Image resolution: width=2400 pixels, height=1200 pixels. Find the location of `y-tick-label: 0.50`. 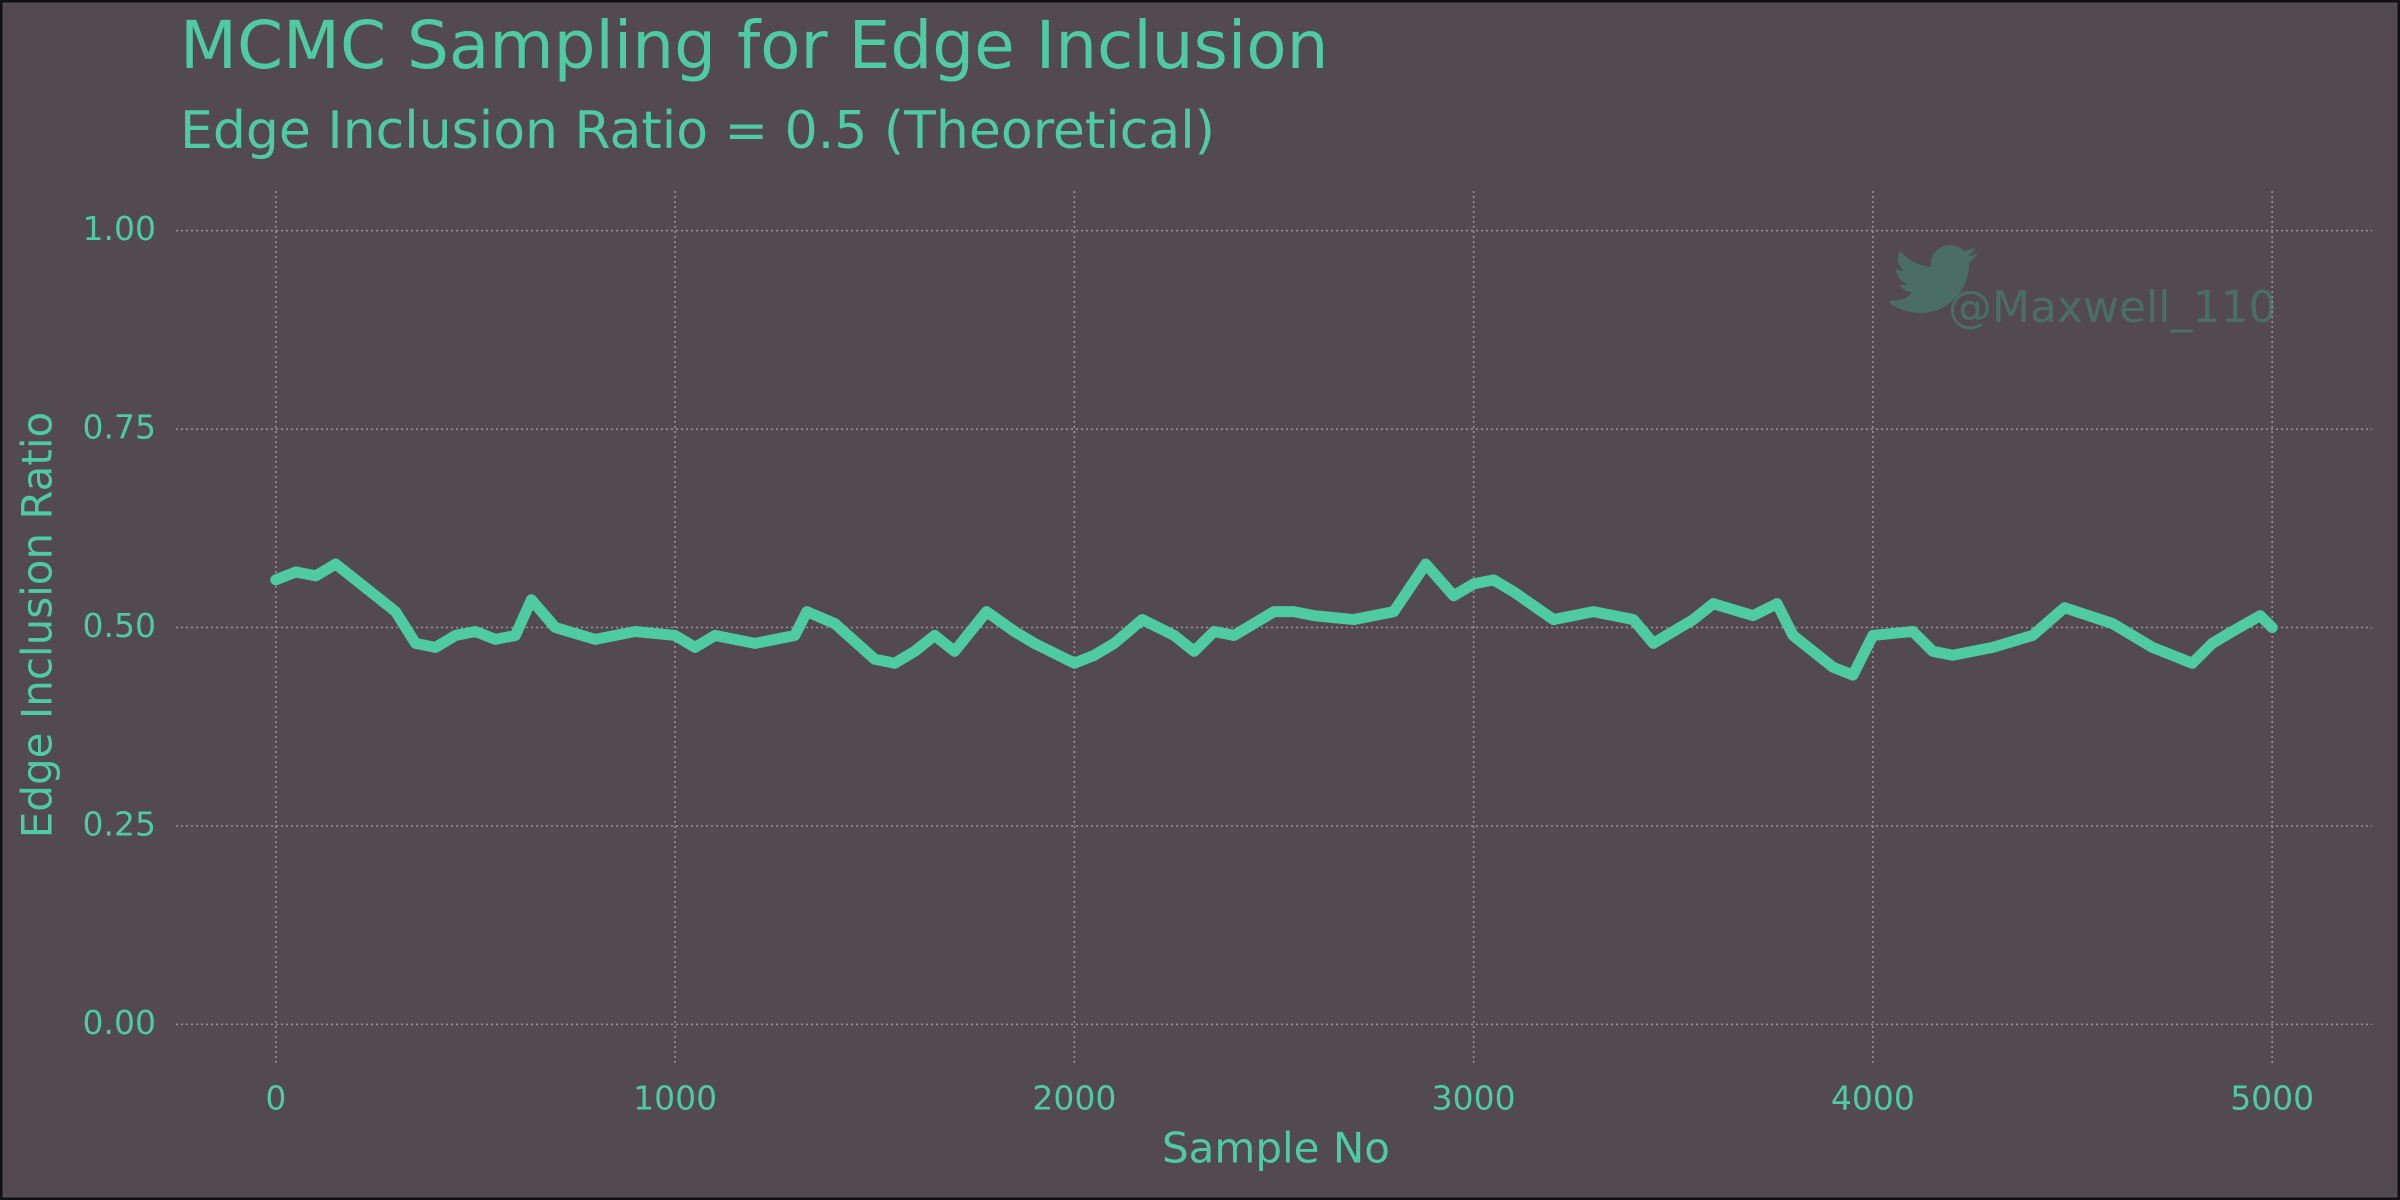

y-tick-label: 0.50 is located at coordinates (119, 625).